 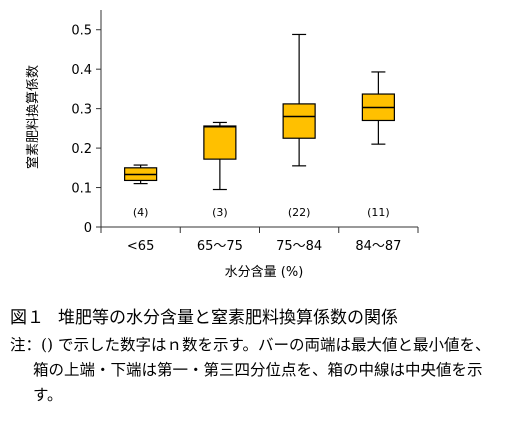 What do you see at coordinates (264, 272) in the screenshot?
I see `x-axis-title: 水分含量 (%)` at bounding box center [264, 272].